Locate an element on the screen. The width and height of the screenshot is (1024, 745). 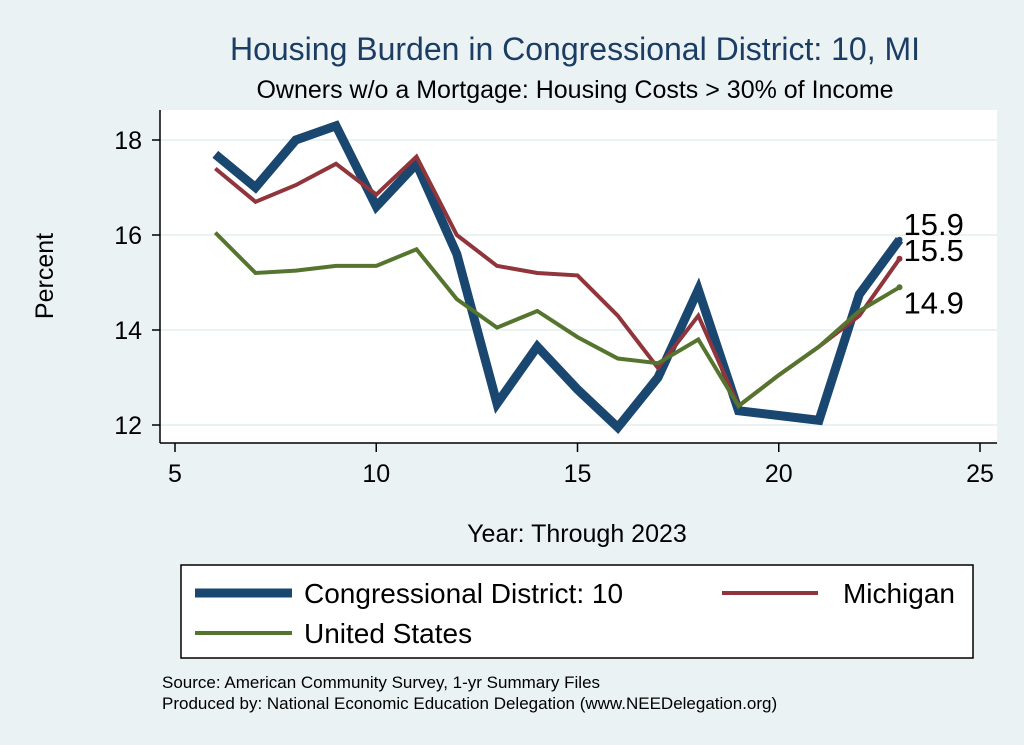
x-tick-label: 20 is located at coordinates (779, 474).